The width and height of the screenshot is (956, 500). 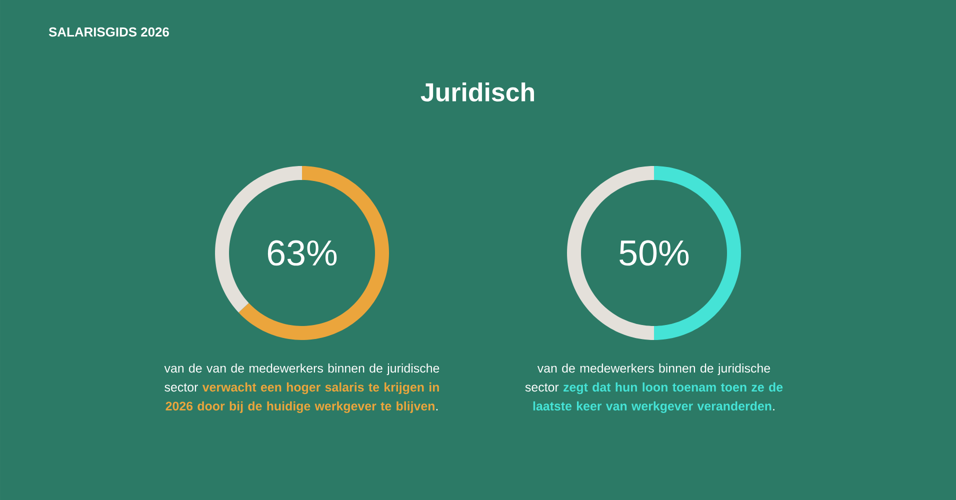 What do you see at coordinates (654, 389) in the screenshot?
I see `text: van de medewerkers binnen de juridische sector zegt dat hun loon toenam toen ze de laatste keer van werkgever veranderden.` at bounding box center [654, 389].